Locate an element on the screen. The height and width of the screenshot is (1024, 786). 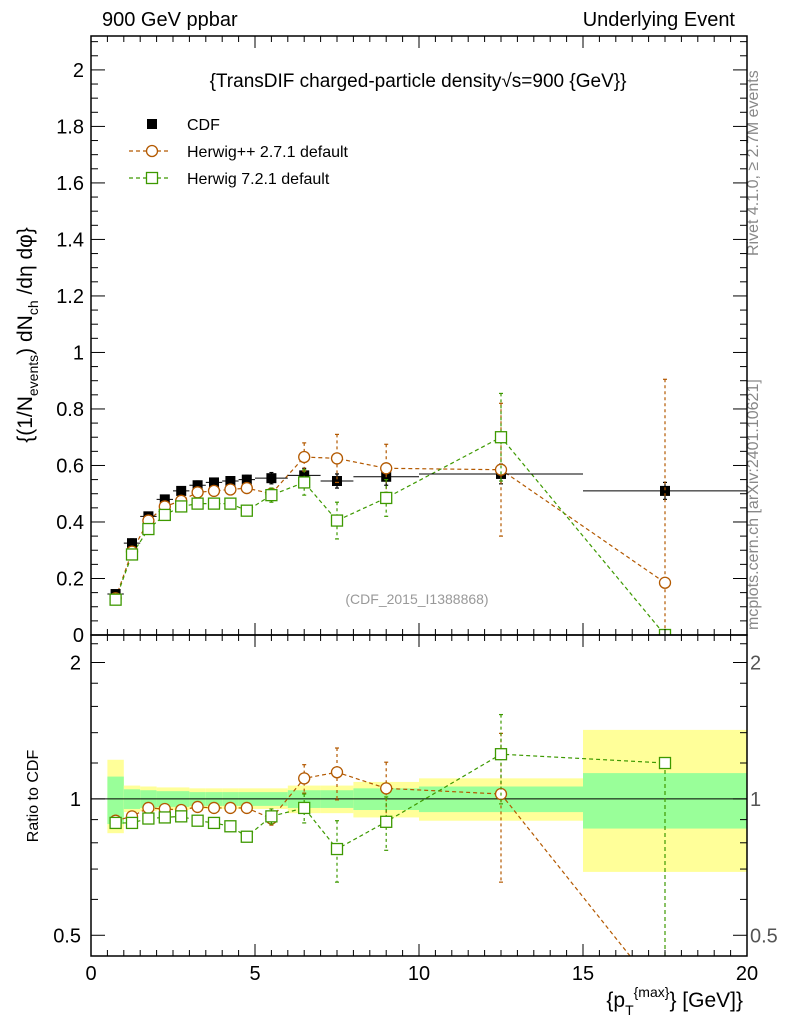
main-ytick-label: 0 is located at coordinates (78, 636).